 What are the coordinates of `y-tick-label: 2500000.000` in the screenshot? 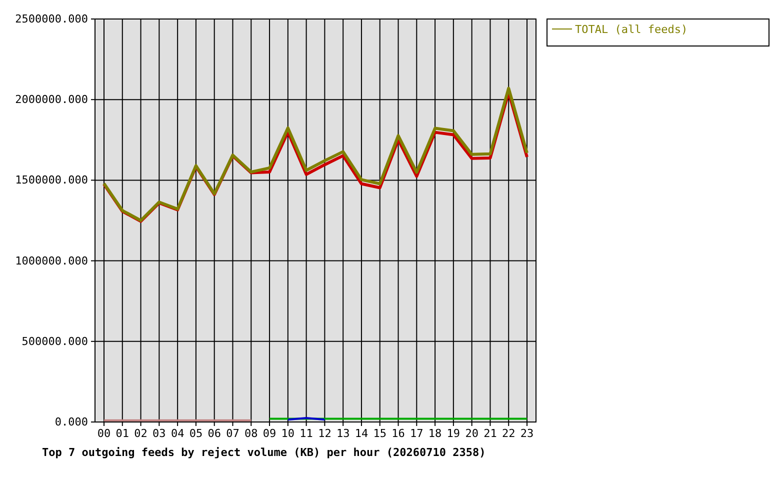 It's located at (51, 19).